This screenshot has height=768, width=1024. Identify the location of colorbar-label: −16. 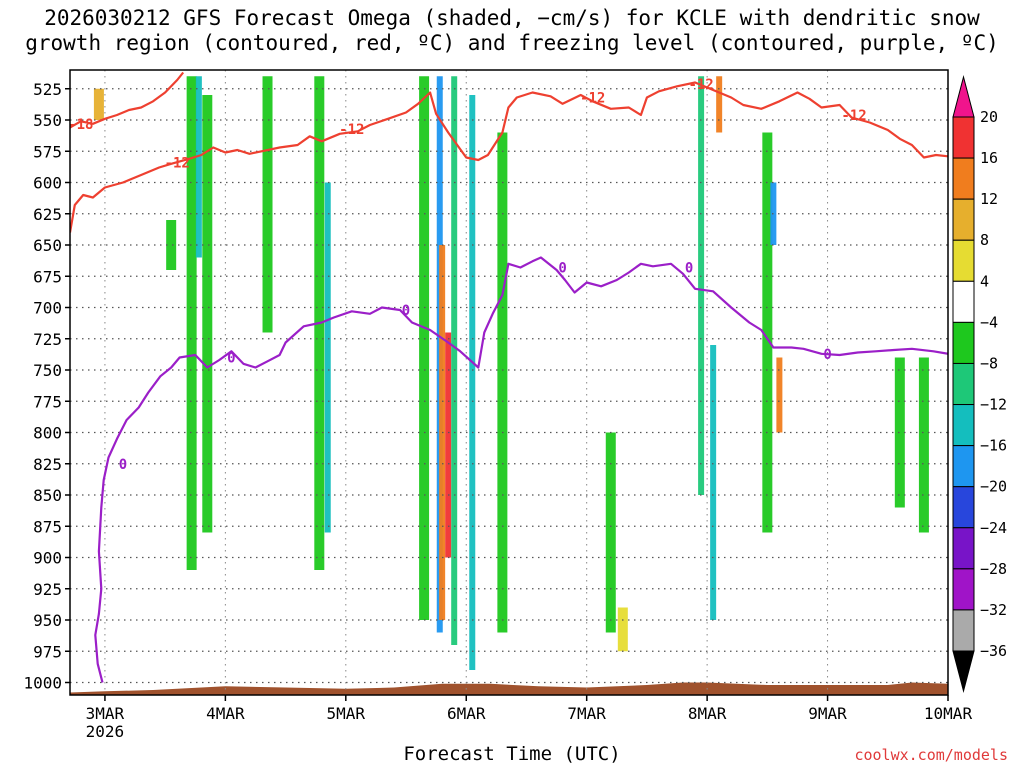
(993, 446).